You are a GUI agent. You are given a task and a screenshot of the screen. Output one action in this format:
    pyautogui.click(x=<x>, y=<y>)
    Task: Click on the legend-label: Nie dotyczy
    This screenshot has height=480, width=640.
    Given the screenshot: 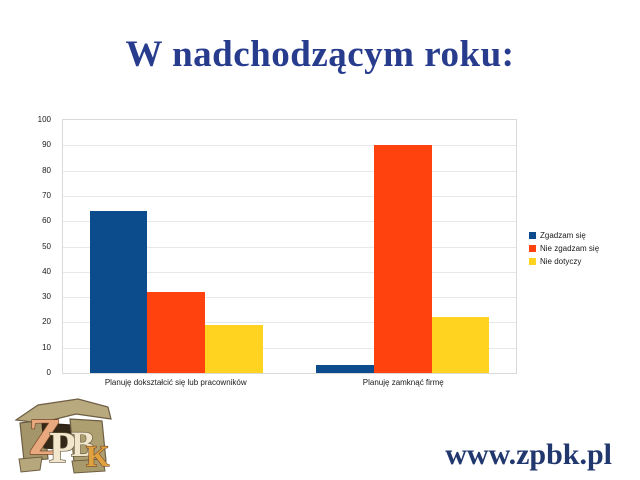 What is the action you would take?
    pyautogui.click(x=561, y=261)
    